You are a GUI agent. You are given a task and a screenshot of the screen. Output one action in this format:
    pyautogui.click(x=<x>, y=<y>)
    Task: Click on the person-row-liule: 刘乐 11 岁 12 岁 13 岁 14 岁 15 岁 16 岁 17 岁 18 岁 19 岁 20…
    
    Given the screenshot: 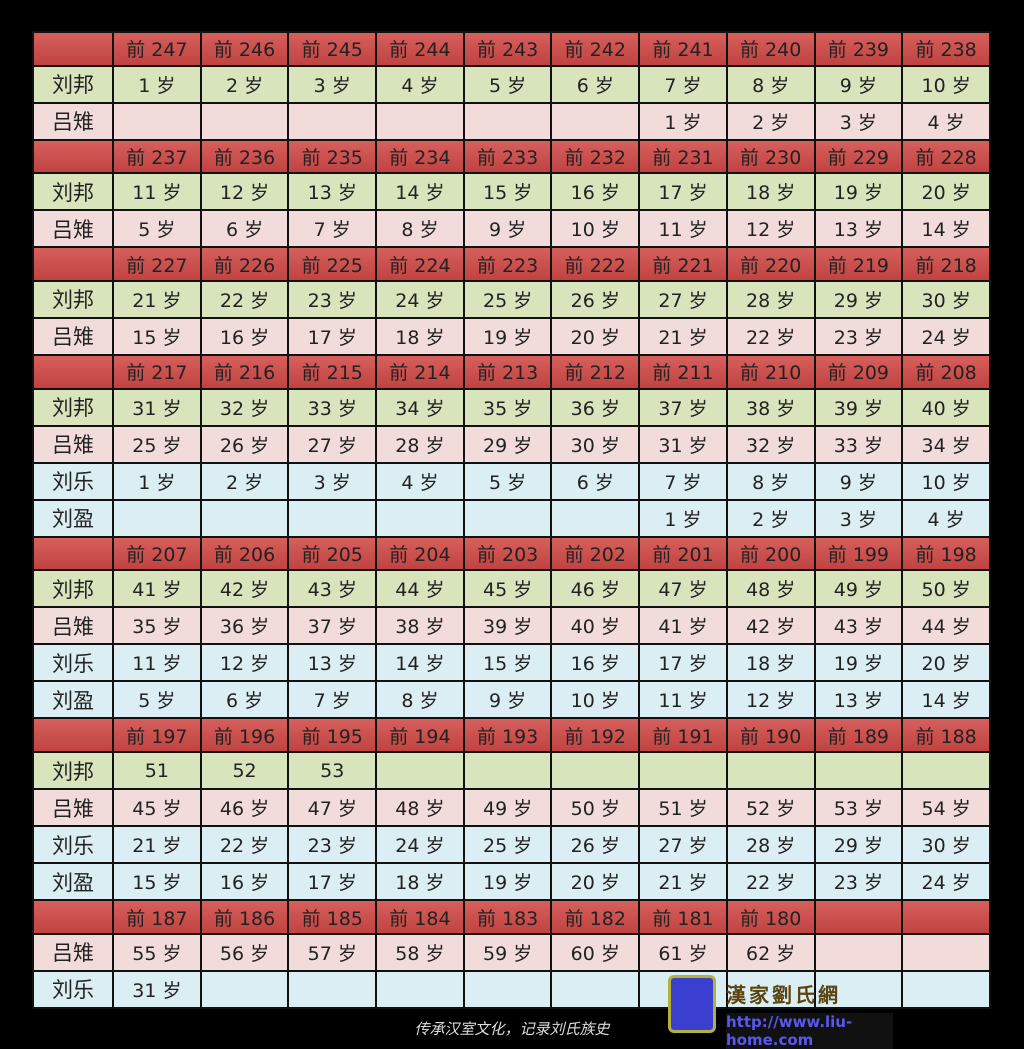 What is the action you would take?
    pyautogui.click(x=511, y=663)
    